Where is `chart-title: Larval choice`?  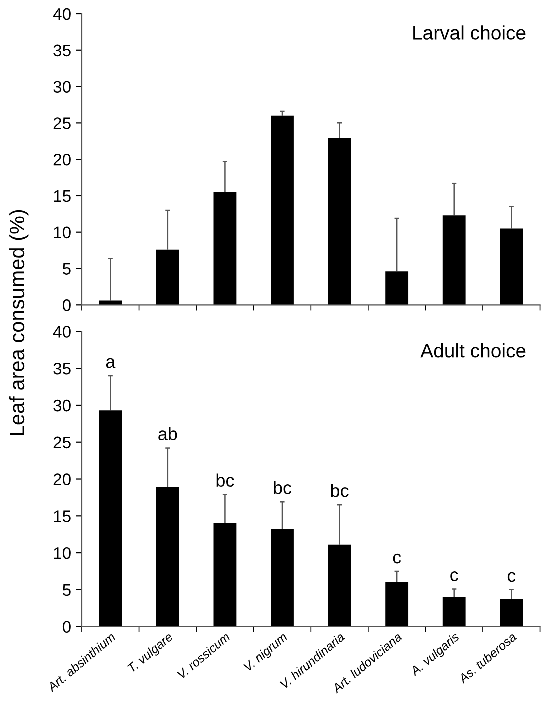 chart-title: Larval choice is located at coordinates (470, 33).